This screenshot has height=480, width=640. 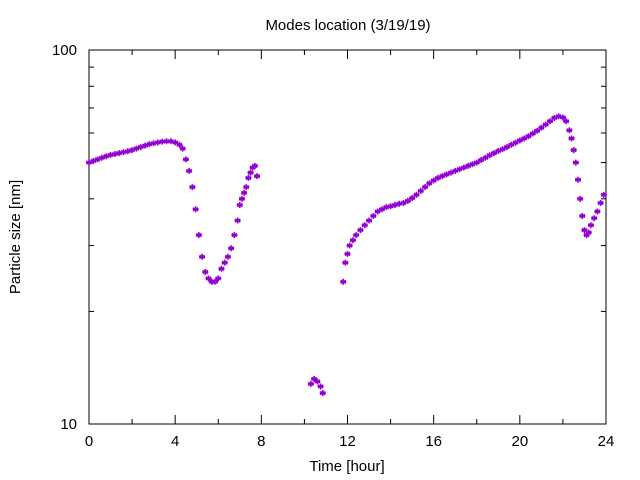 I want to click on x-tick-label: 24, so click(x=606, y=441).